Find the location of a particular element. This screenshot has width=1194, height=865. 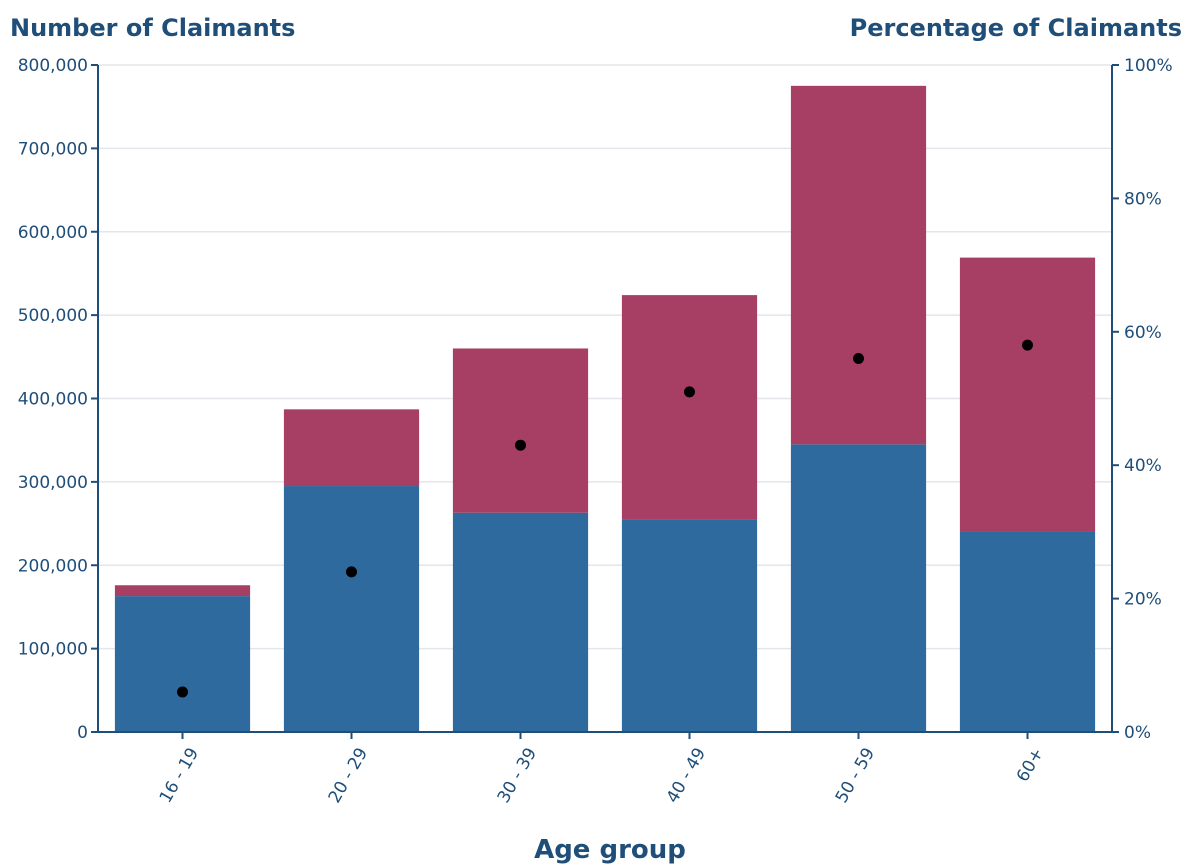

right-tick-label: 100% is located at coordinates (1148, 66).